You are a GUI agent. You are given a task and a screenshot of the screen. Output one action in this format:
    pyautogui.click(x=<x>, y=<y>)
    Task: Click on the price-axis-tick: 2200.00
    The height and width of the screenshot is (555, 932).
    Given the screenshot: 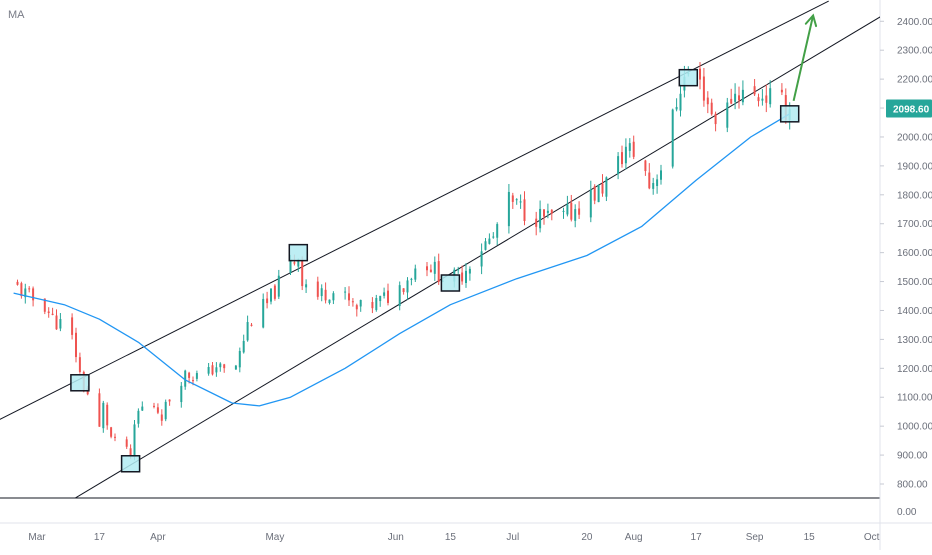 What is the action you would take?
    pyautogui.click(x=914, y=80)
    